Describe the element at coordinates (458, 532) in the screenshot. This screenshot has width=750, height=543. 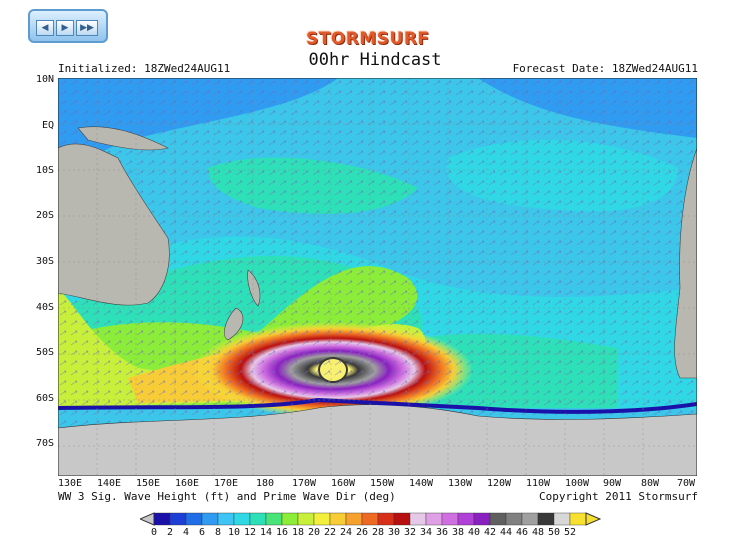
I see `scale-label: 38` at that location.